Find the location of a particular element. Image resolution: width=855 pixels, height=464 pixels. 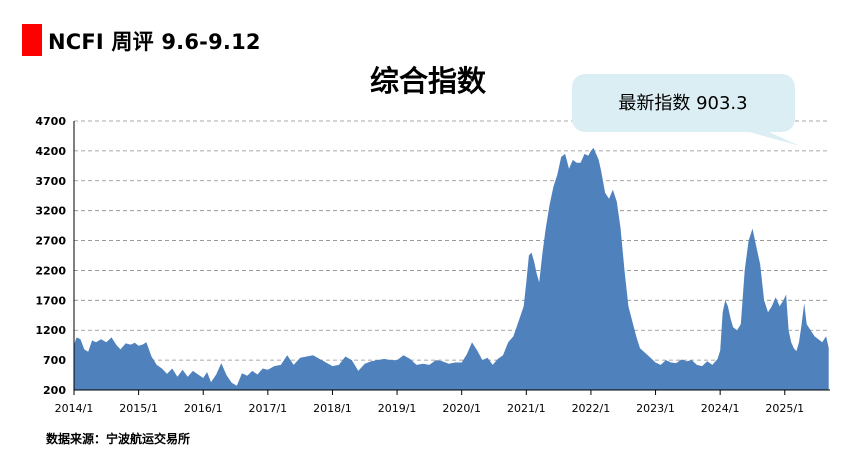

header-title: NCFI 周评 9.6-9.12 is located at coordinates (154, 42).